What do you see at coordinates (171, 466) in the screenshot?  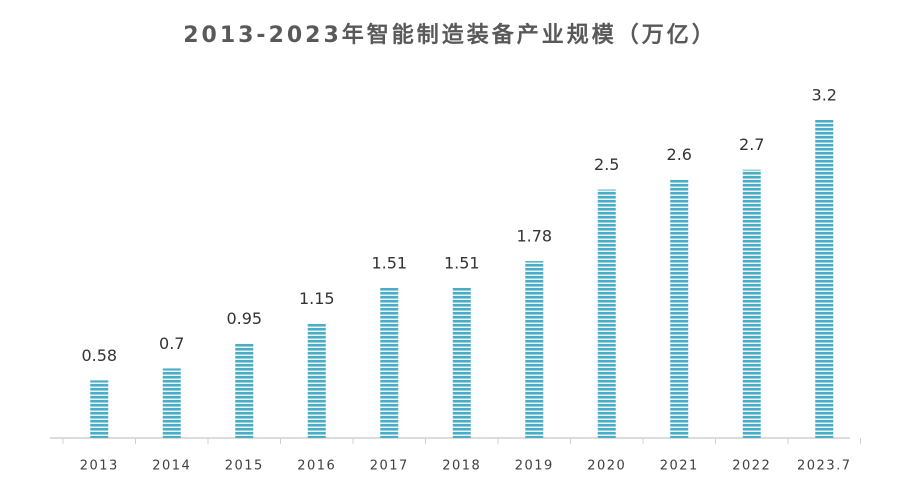 I see `x-tick-label: 2014` at bounding box center [171, 466].